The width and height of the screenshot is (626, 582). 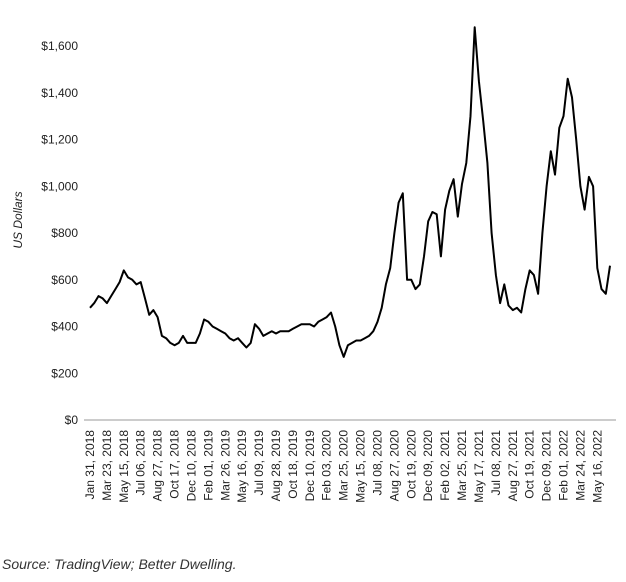 I want to click on y-tick-label: $1,600, so click(x=59, y=46).